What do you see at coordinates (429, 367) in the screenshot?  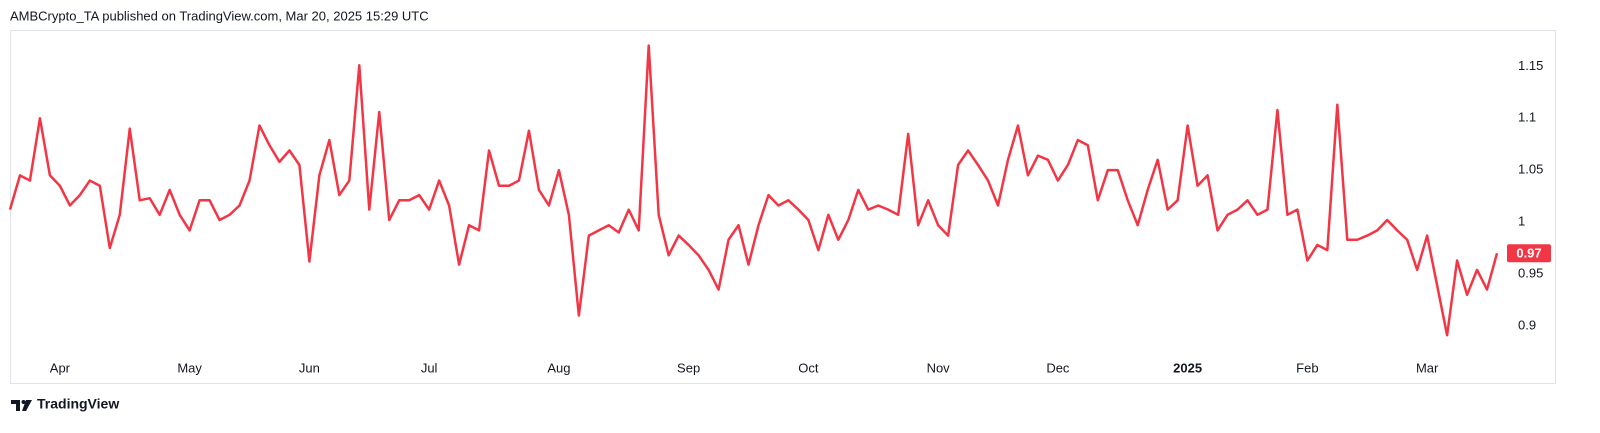 I see `x-tick-label: Jul` at bounding box center [429, 367].